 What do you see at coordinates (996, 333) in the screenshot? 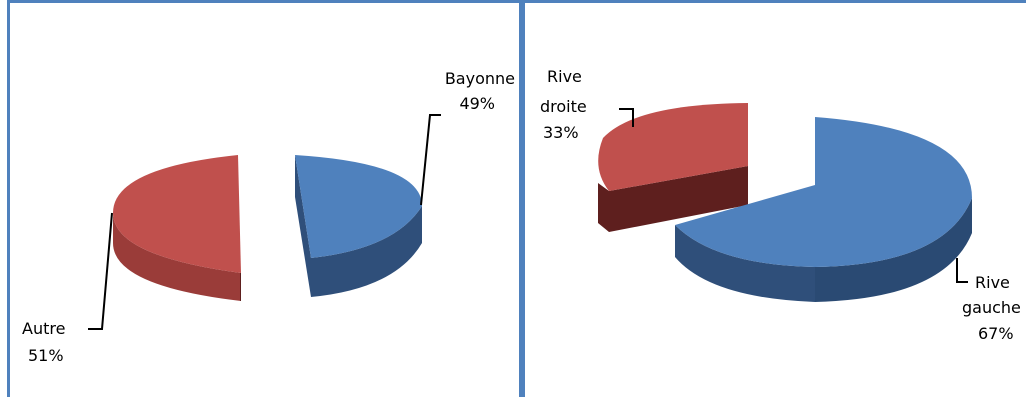
I see `percent-rive-gauche: 67%` at bounding box center [996, 333].